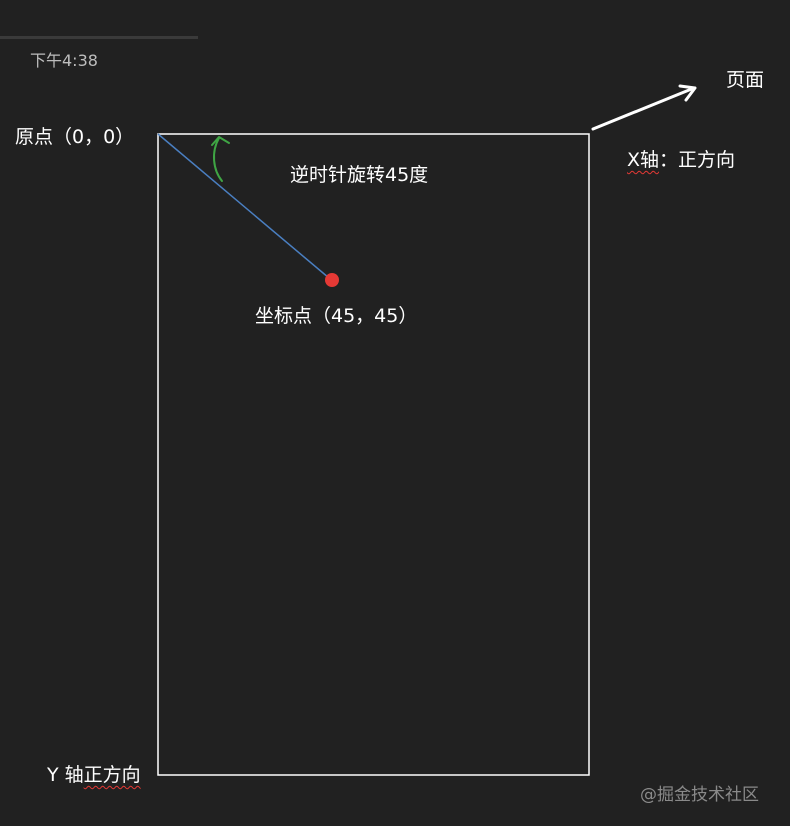 The height and width of the screenshot is (826, 790). Describe the element at coordinates (243, 206) in the screenshot. I see `rotation-line` at that location.